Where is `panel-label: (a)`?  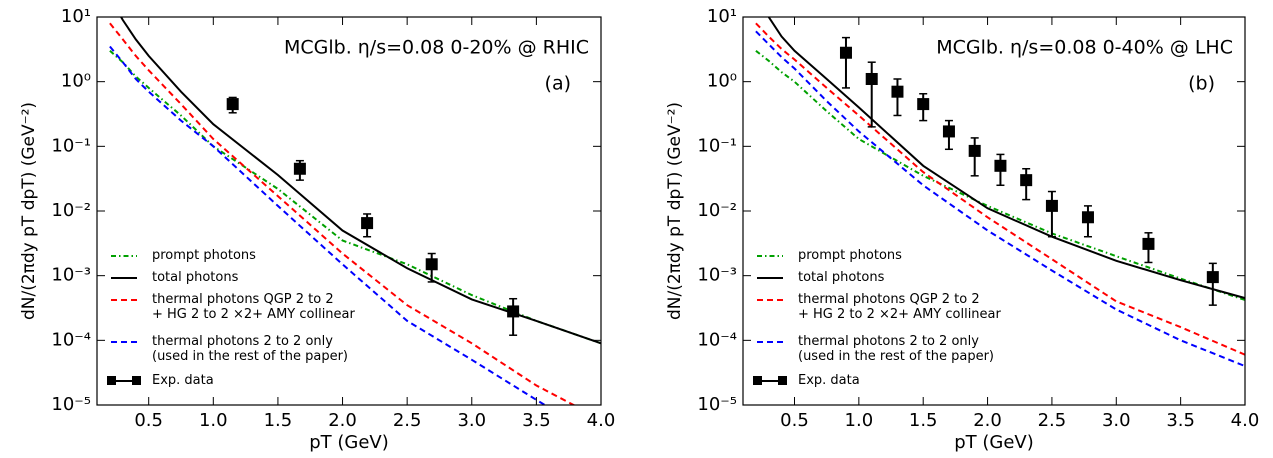 panel-label: (a) is located at coordinates (558, 84).